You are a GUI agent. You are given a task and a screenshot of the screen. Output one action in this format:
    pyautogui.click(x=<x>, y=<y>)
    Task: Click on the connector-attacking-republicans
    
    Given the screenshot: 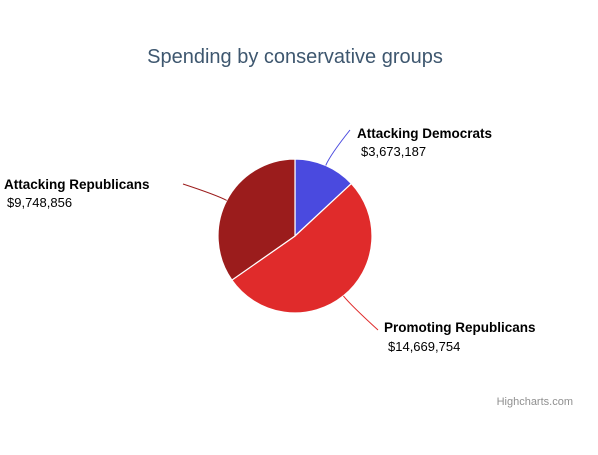 What is the action you would take?
    pyautogui.click(x=204, y=192)
    